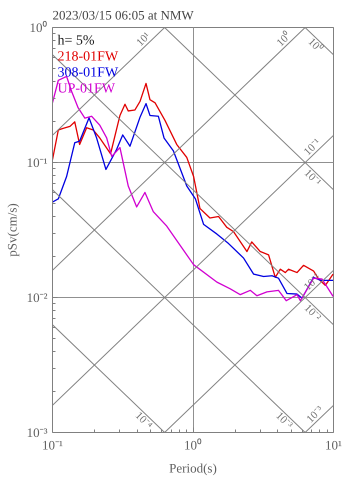  Describe the element at coordinates (333, 445) in the screenshot. I see `x-tick-label: 10¹` at that location.